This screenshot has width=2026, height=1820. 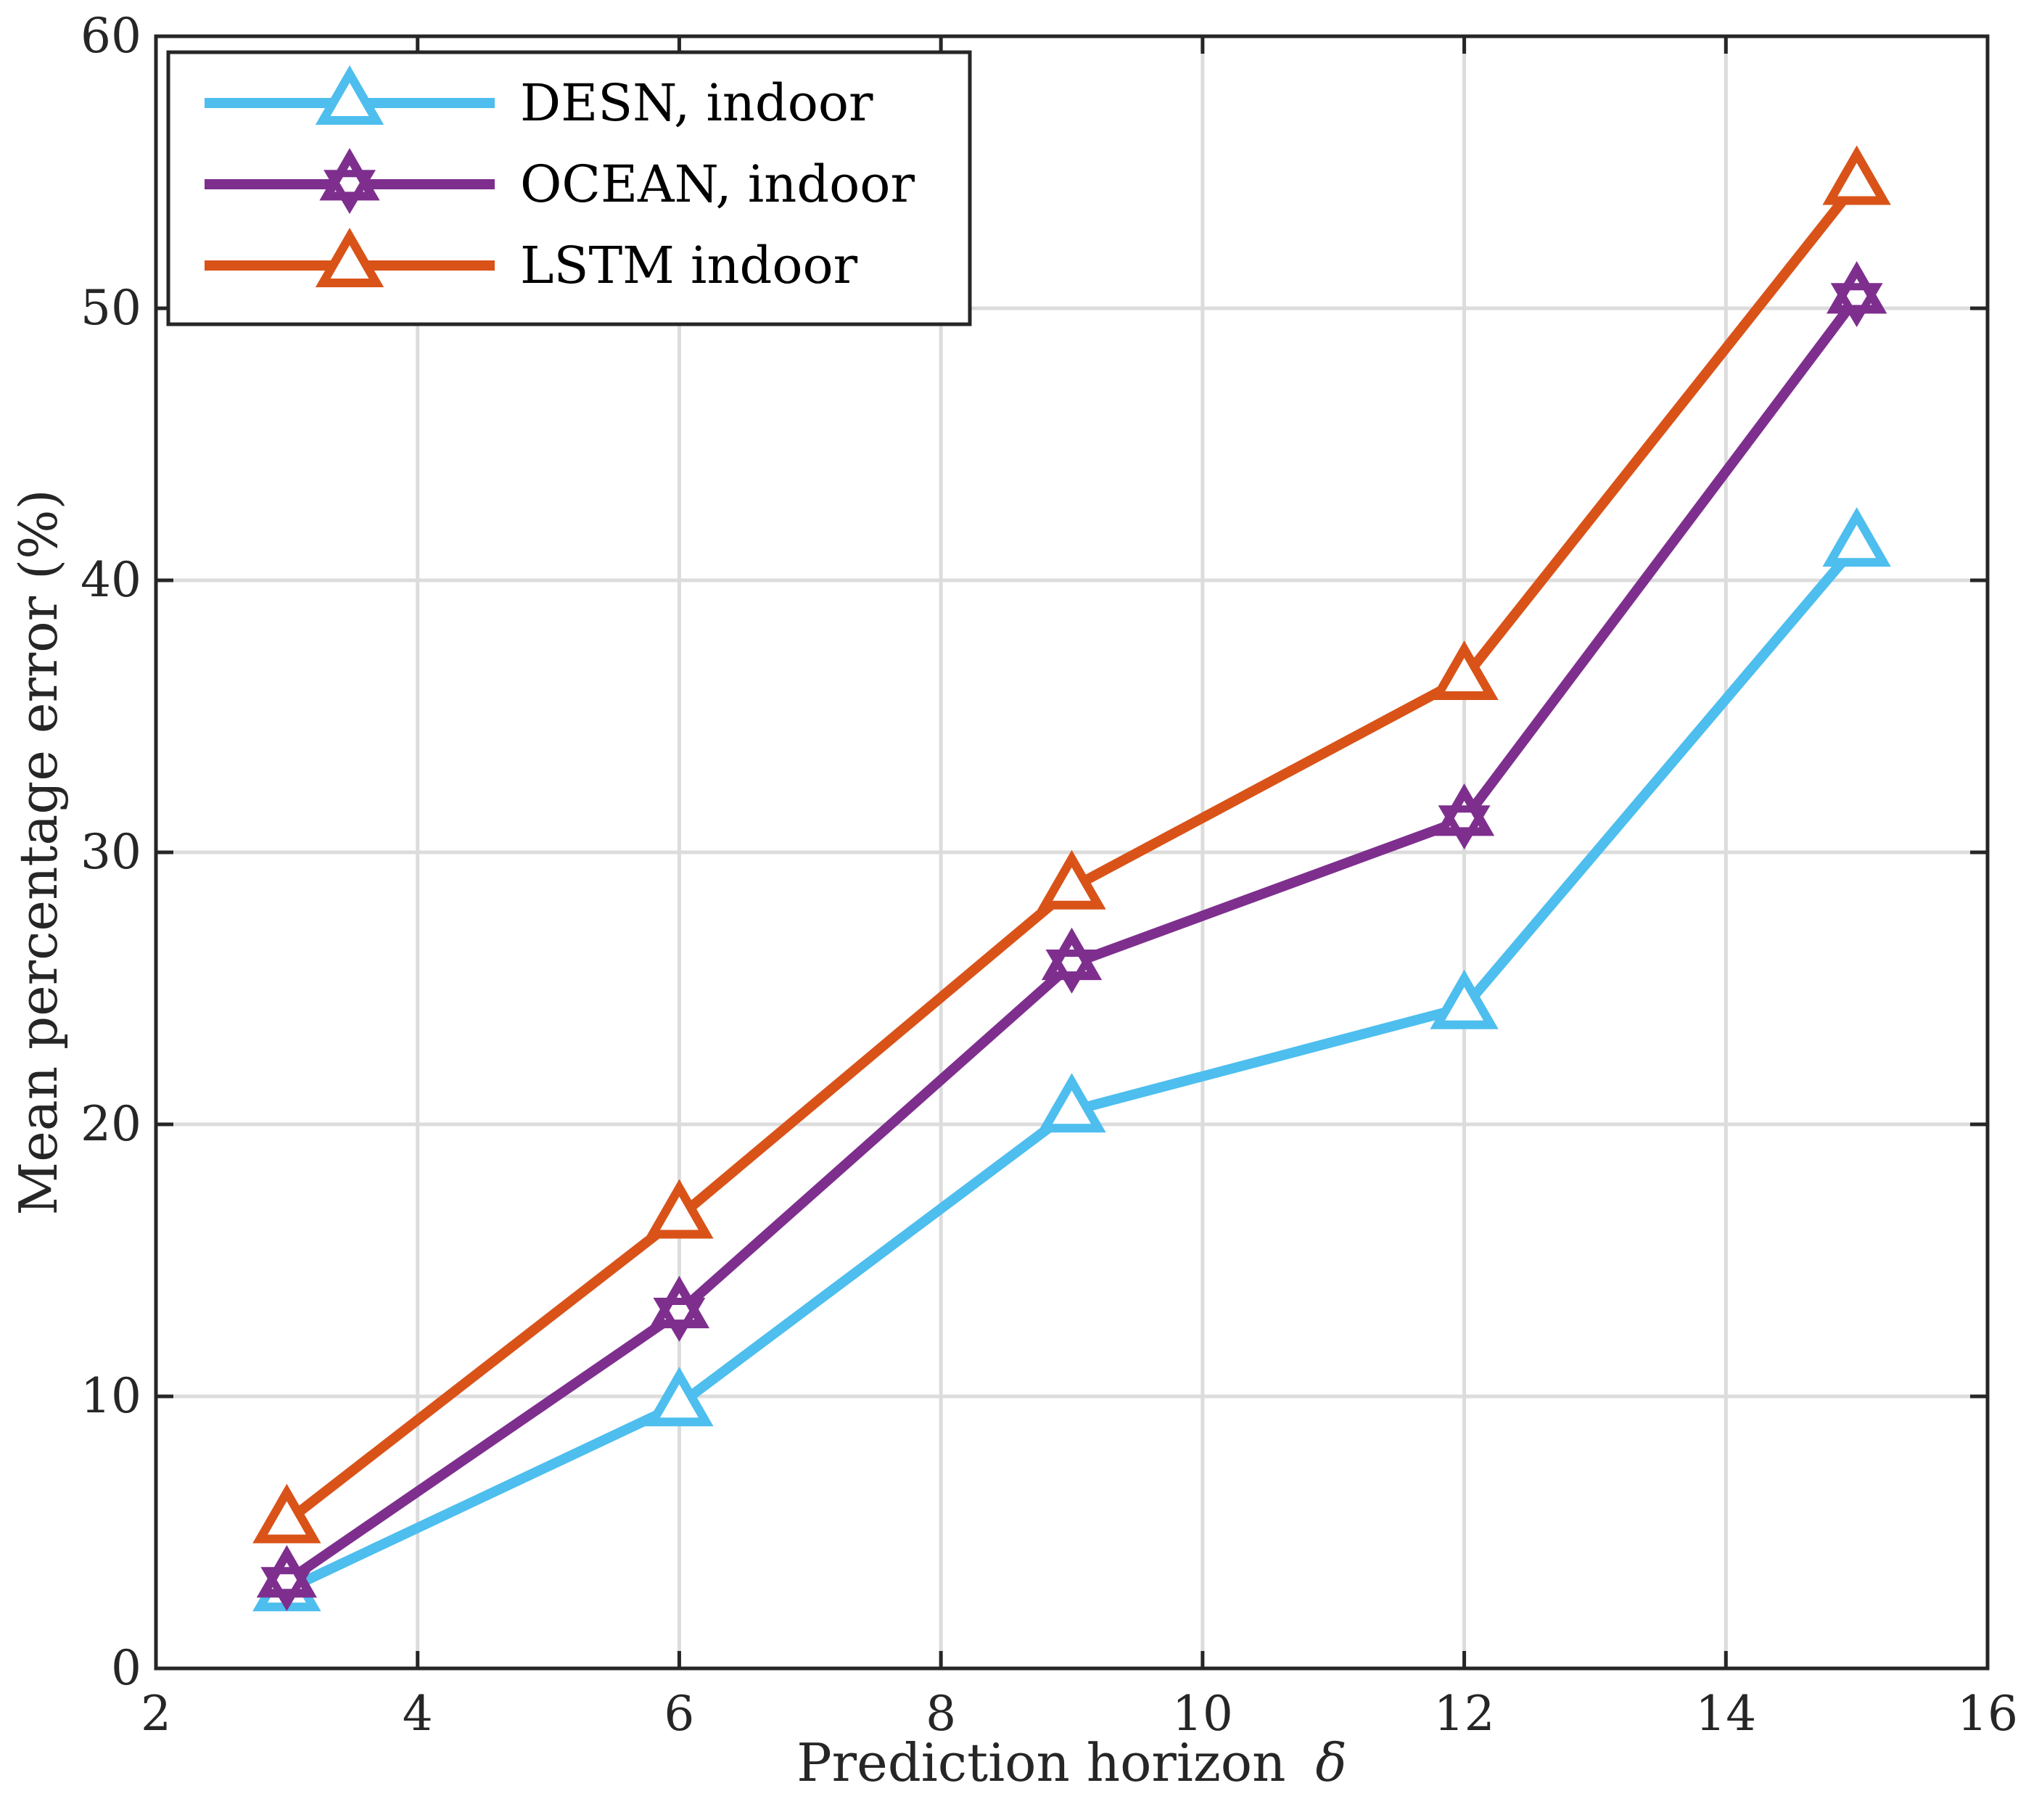 I want to click on legend: DESN, indoor OCEAN, indoor LSTM indoor, so click(x=569, y=188).